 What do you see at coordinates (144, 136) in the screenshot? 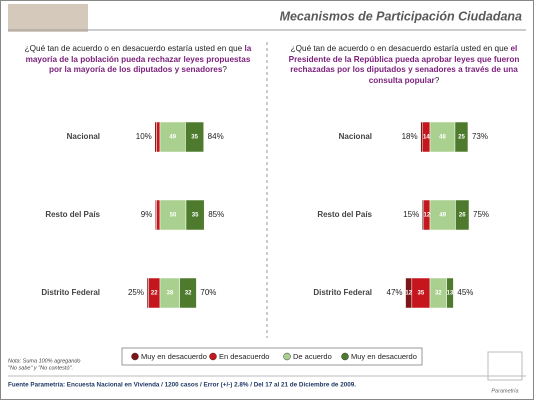
I see `disagree-total: 10%` at bounding box center [144, 136].